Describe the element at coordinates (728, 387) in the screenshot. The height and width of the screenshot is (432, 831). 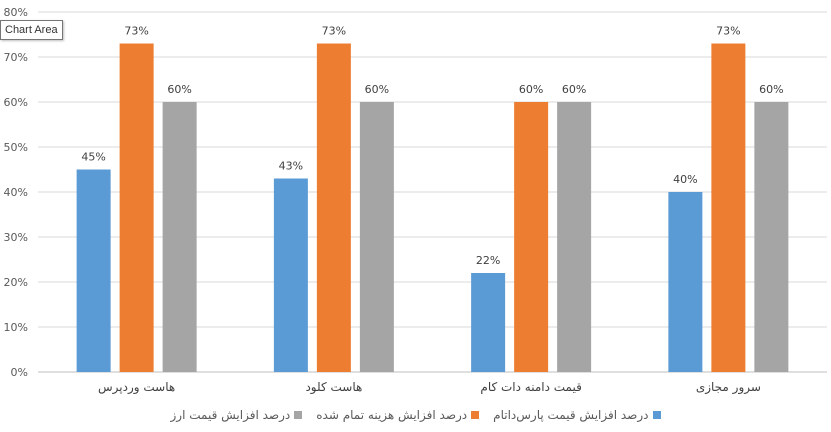
I see `x-tick-label: سرور مجازی` at that location.